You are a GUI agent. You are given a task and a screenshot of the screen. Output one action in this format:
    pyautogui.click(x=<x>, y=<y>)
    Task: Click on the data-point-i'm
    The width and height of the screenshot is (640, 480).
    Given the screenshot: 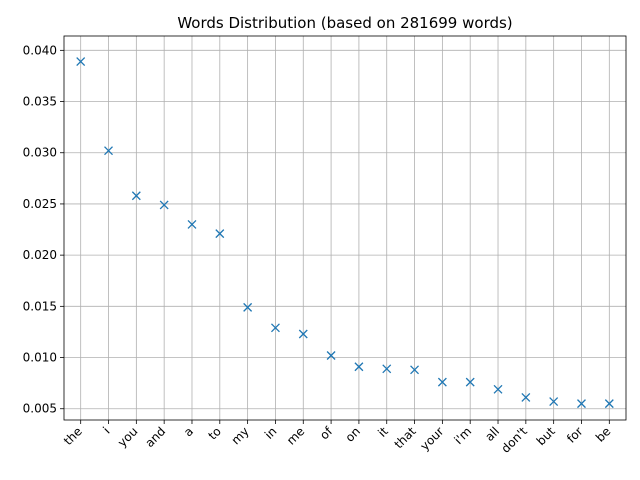 What is the action you would take?
    pyautogui.click(x=470, y=382)
    